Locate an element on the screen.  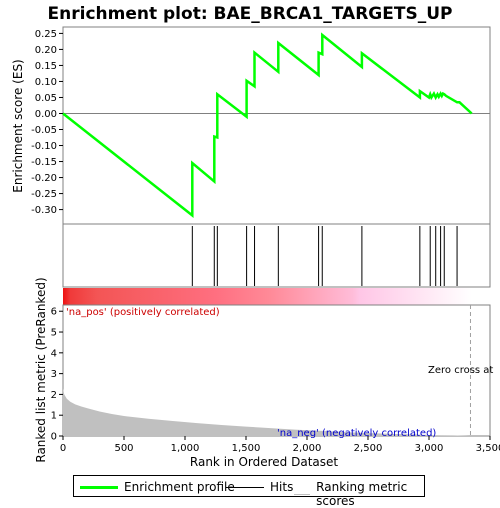
x-tick-label: 0 is located at coordinates (63, 448).